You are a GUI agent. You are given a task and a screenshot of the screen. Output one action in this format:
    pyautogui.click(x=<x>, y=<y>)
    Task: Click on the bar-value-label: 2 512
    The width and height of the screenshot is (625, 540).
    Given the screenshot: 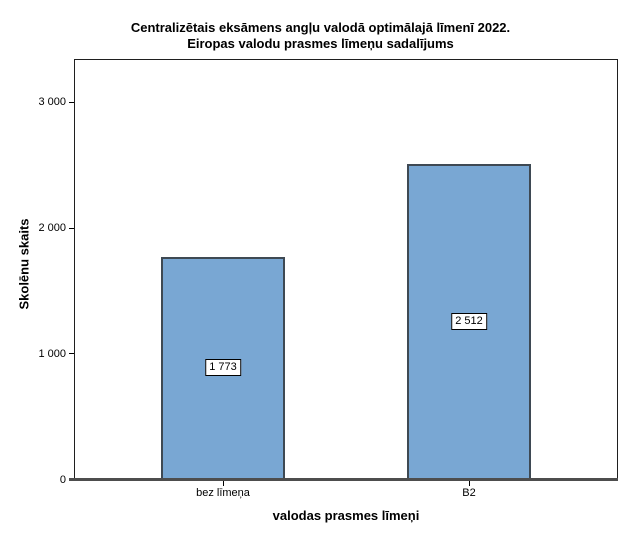 What is the action you would take?
    pyautogui.click(x=469, y=321)
    